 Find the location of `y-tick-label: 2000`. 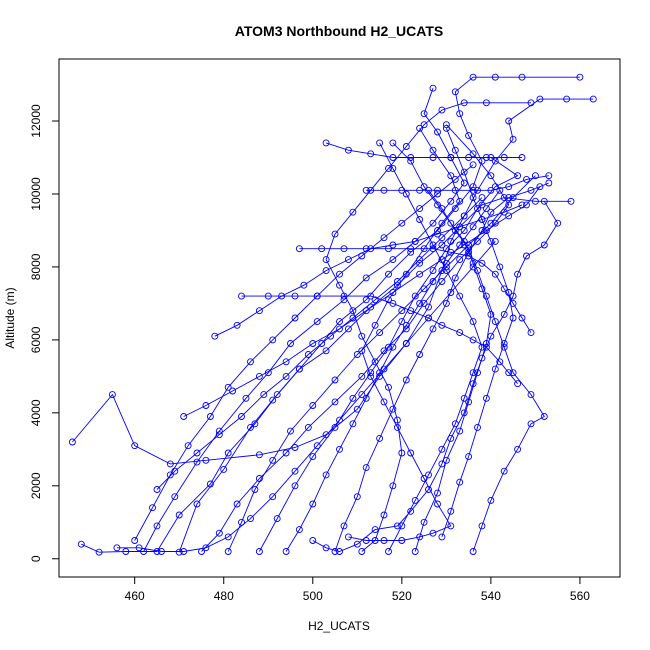

y-tick-label: 2000 is located at coordinates (36, 485).